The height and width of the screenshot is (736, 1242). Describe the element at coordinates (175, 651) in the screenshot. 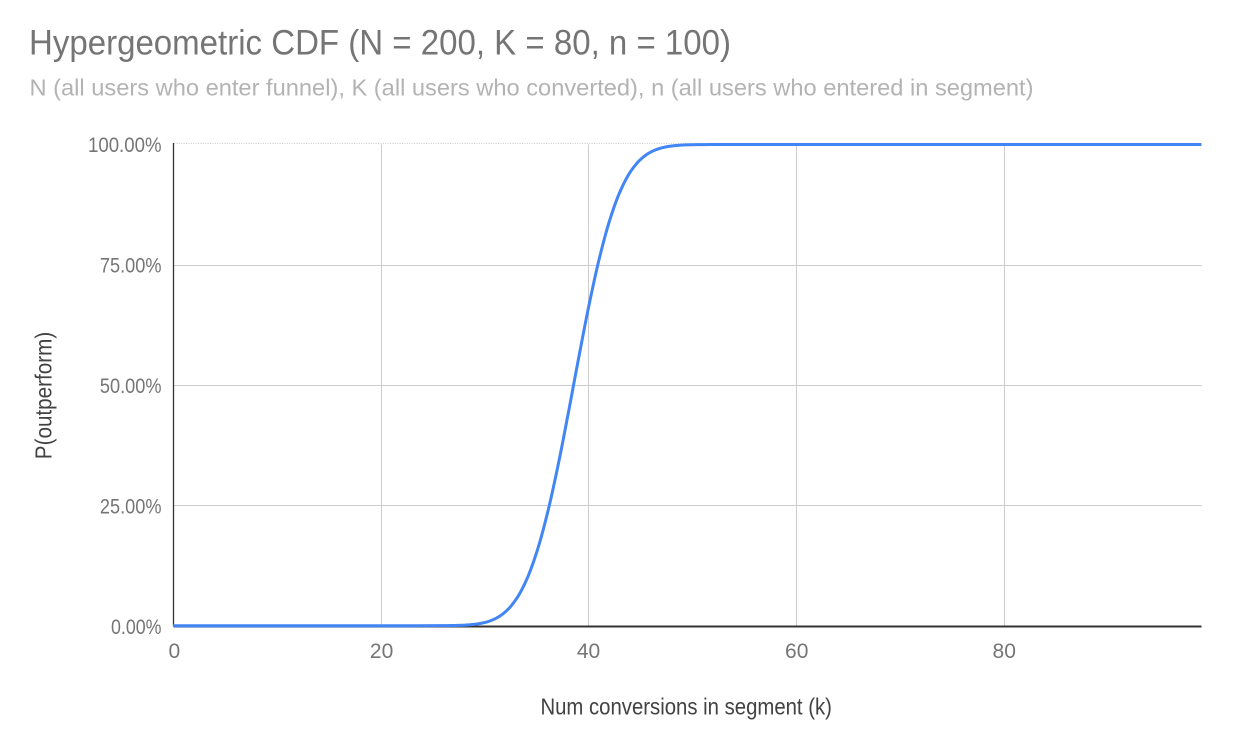

I see `svg-text: 0` at that location.